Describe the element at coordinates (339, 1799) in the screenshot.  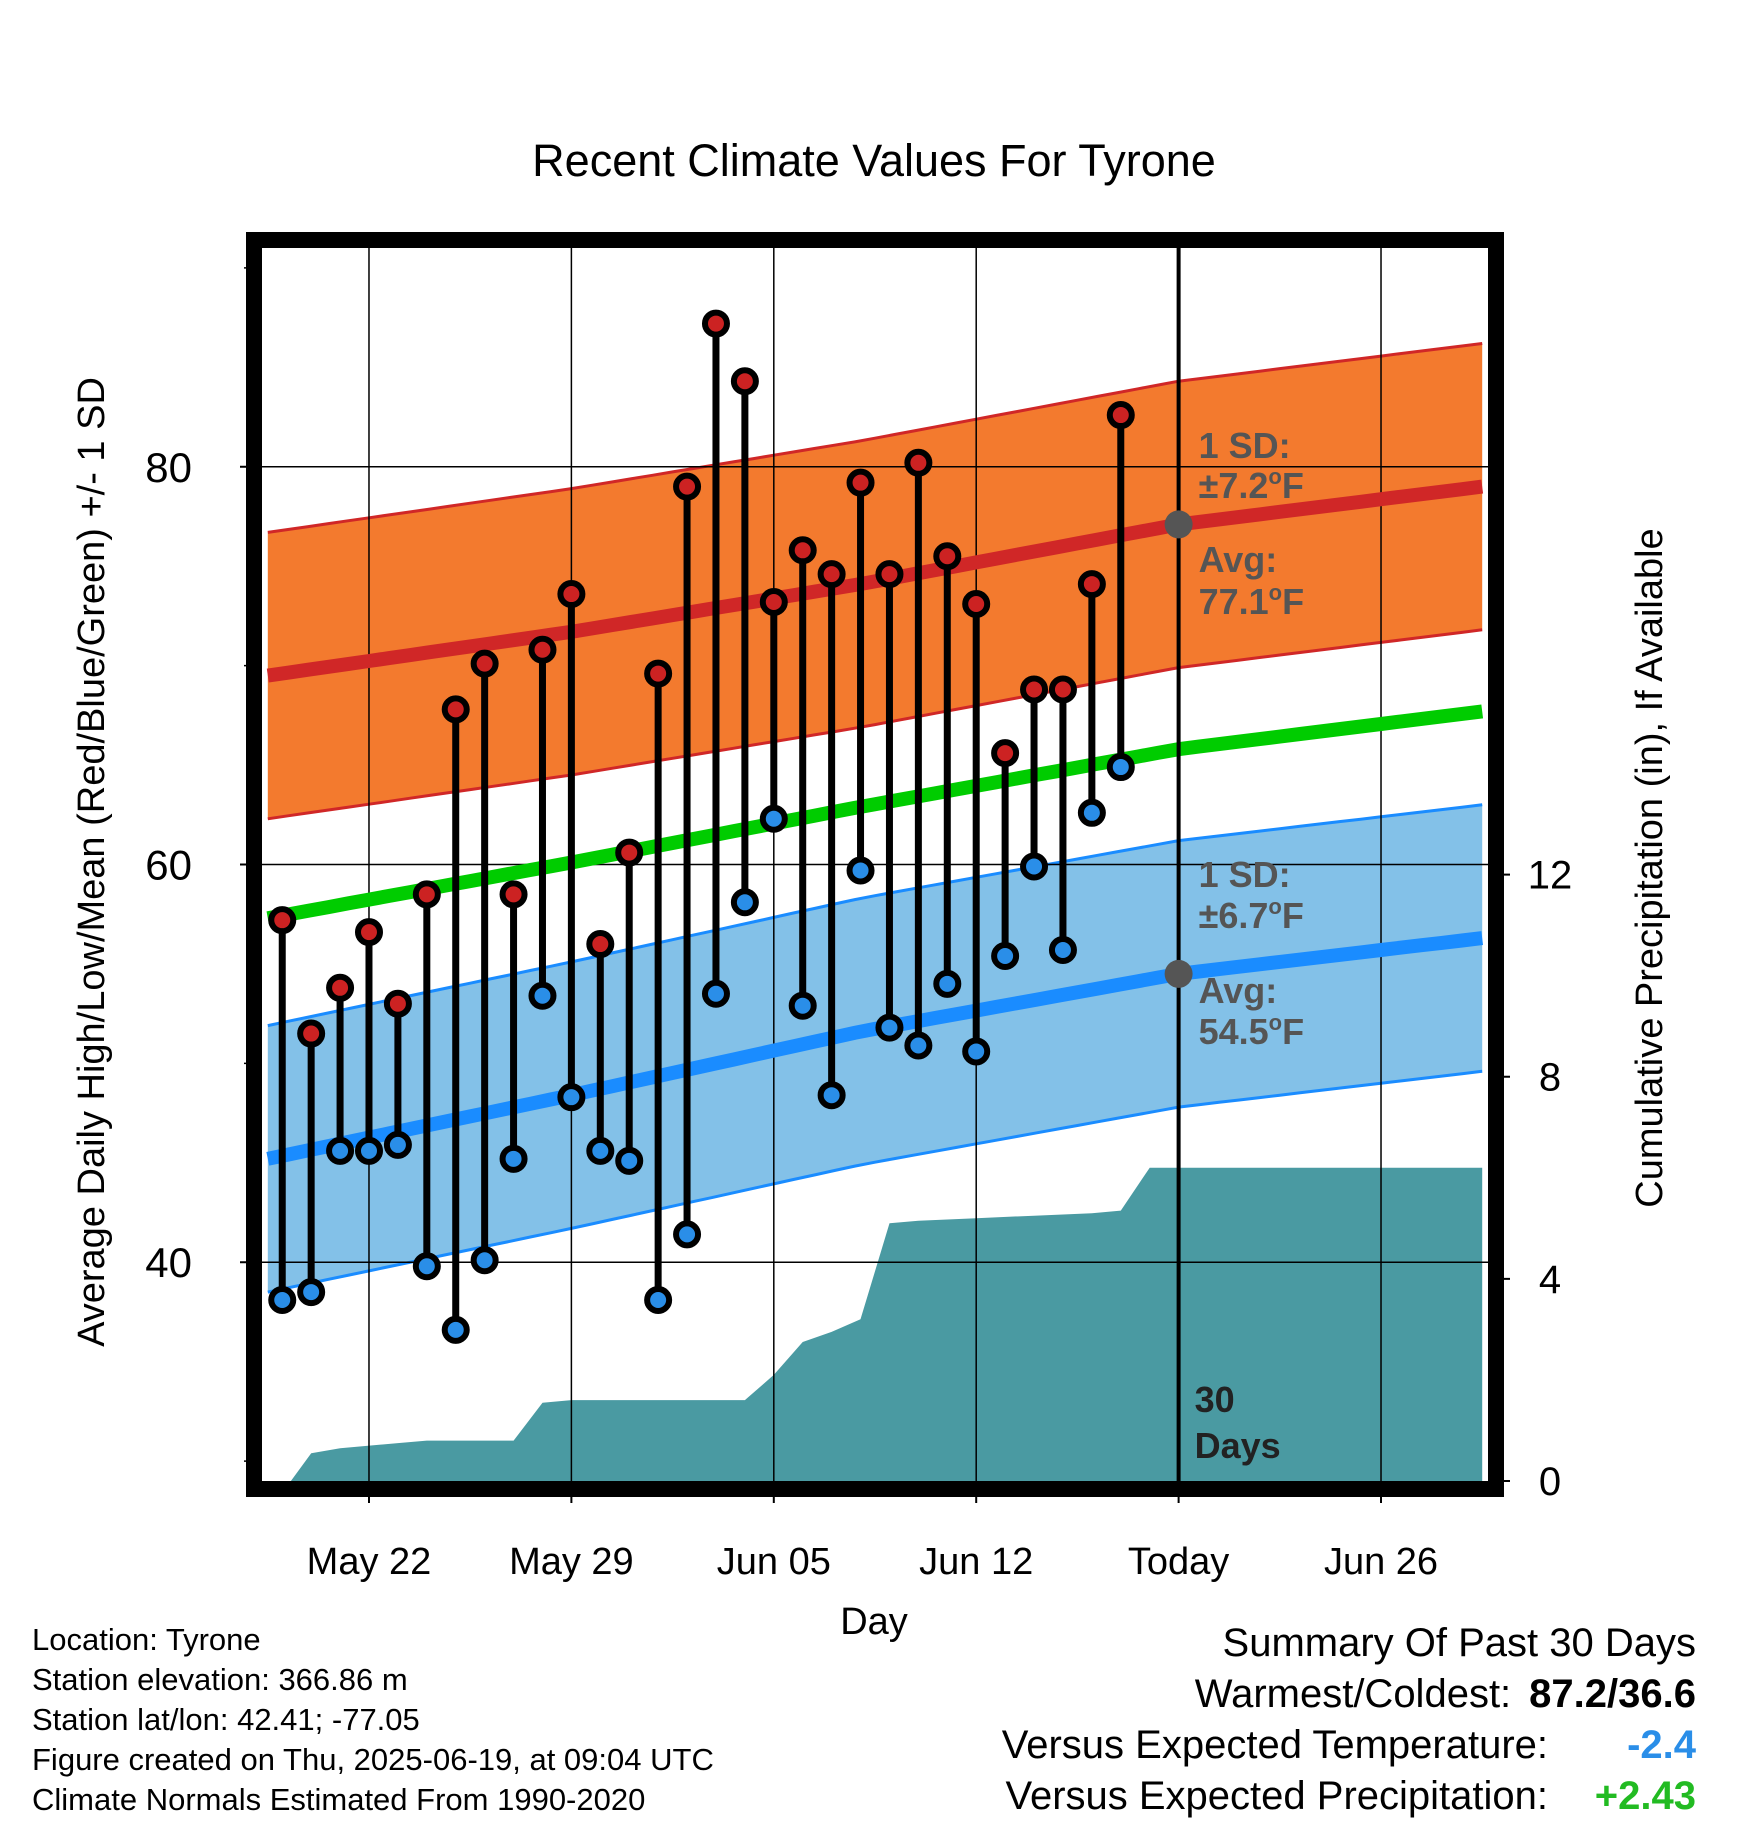
I see `normals-text: Climate Normals Estimated From 1990-2020` at that location.